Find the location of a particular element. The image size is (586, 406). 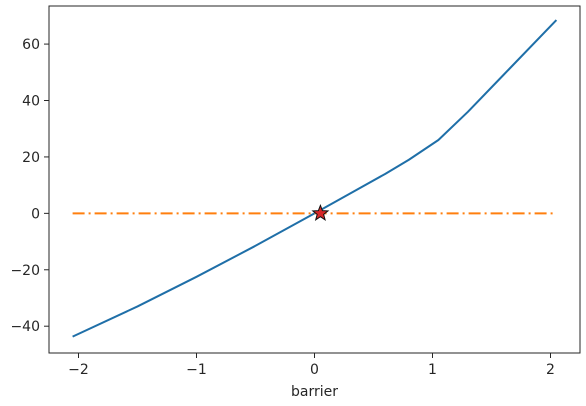

x-tick-label: 1 is located at coordinates (432, 370).